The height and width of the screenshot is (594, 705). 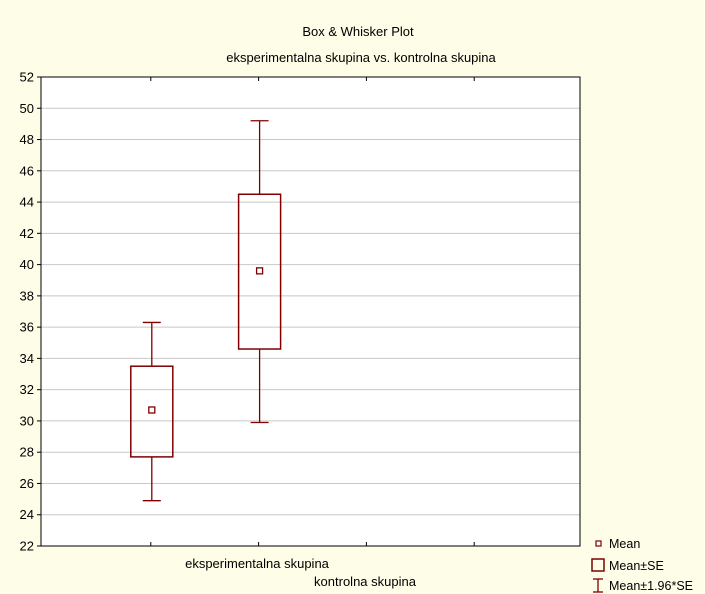 I want to click on legend: Mean Mean±SE Mean±1.96*SE, so click(x=642, y=565).